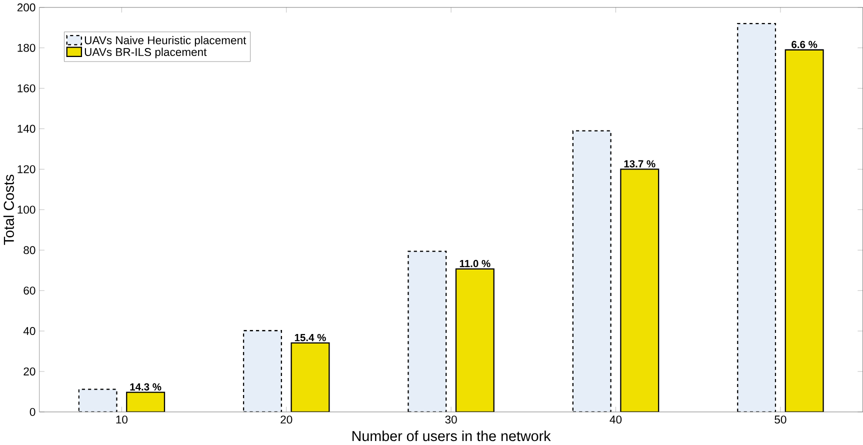  I want to click on annotation: 14.3 %, so click(146, 387).